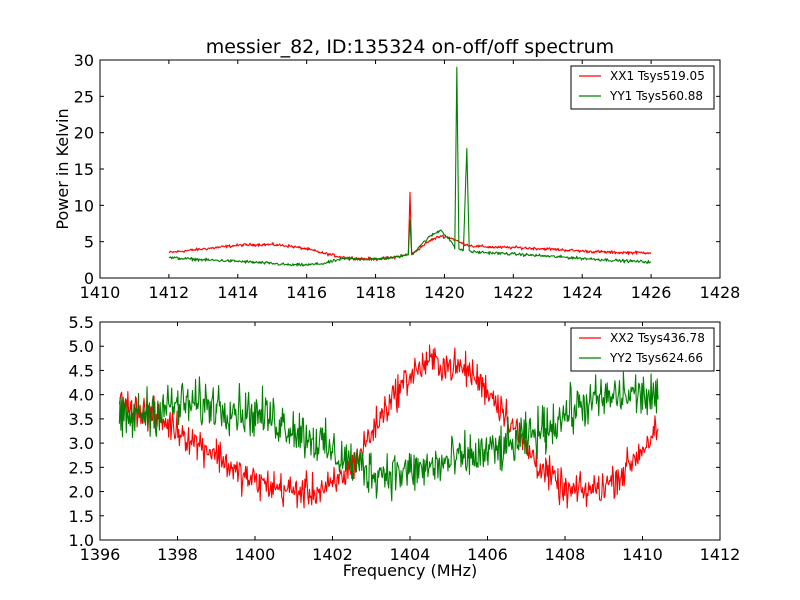 This screenshot has height=600, width=800. Describe the element at coordinates (84, 205) in the screenshot. I see `y-tick-label: 10` at that location.